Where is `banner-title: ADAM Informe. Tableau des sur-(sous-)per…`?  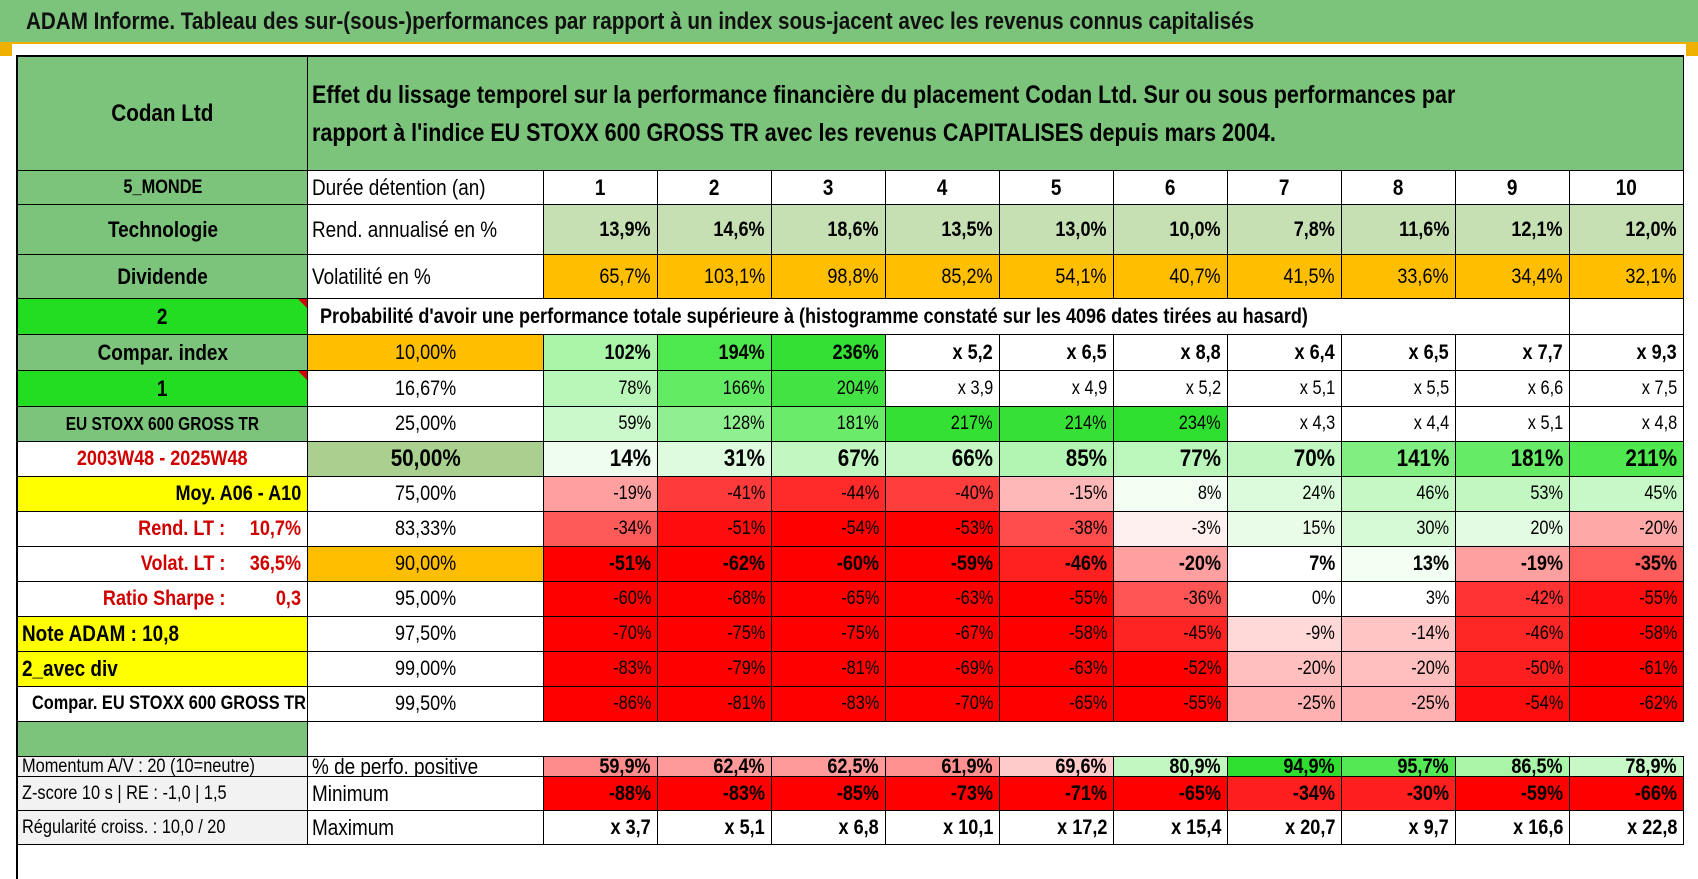 banner-title: ADAM Informe. Tableau des sur-(sous-)per… is located at coordinates (640, 21).